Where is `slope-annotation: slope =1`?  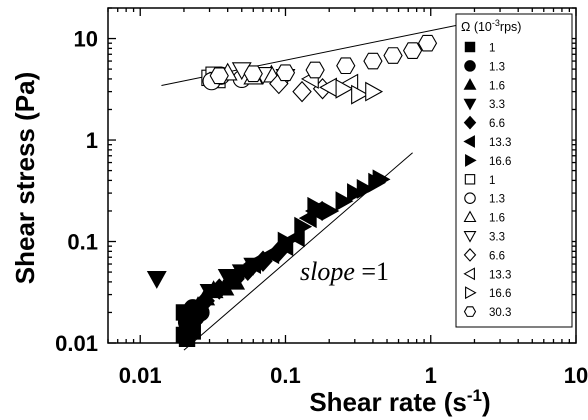
slope-annotation: slope =1 is located at coordinates (344, 271).